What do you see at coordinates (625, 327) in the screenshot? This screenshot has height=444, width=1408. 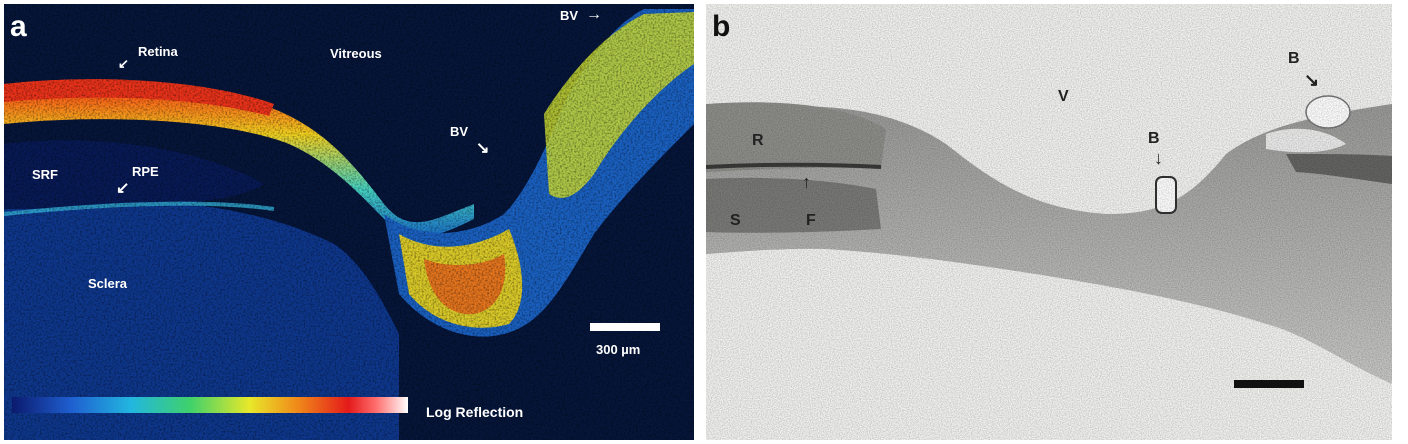 I see `scale-bar-a` at bounding box center [625, 327].